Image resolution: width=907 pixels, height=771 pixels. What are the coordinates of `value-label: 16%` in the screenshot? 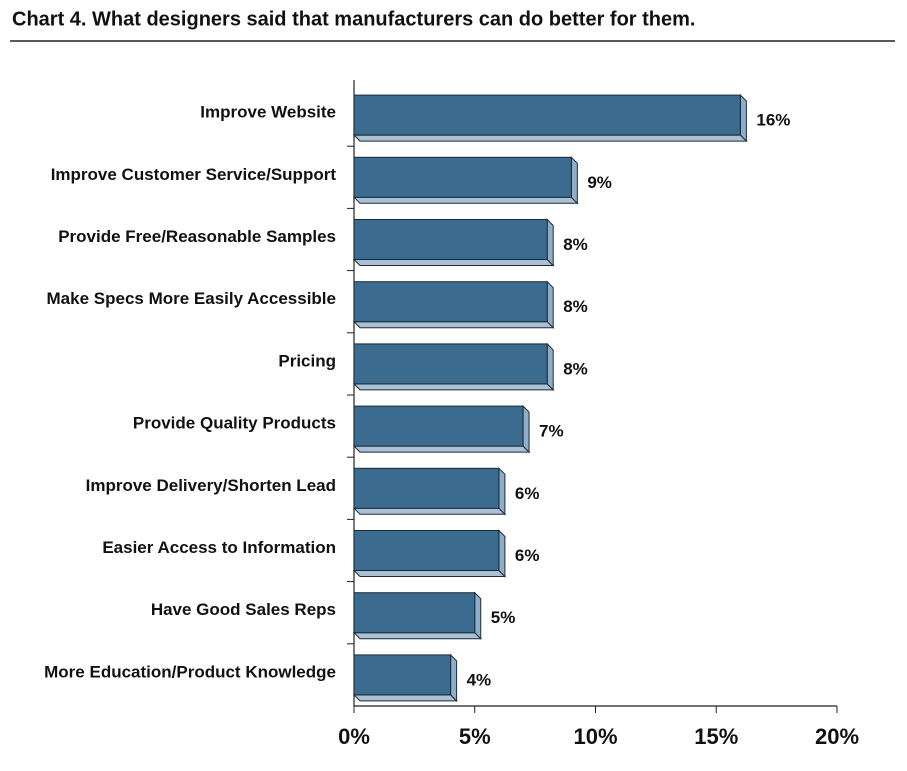 It's located at (773, 120).